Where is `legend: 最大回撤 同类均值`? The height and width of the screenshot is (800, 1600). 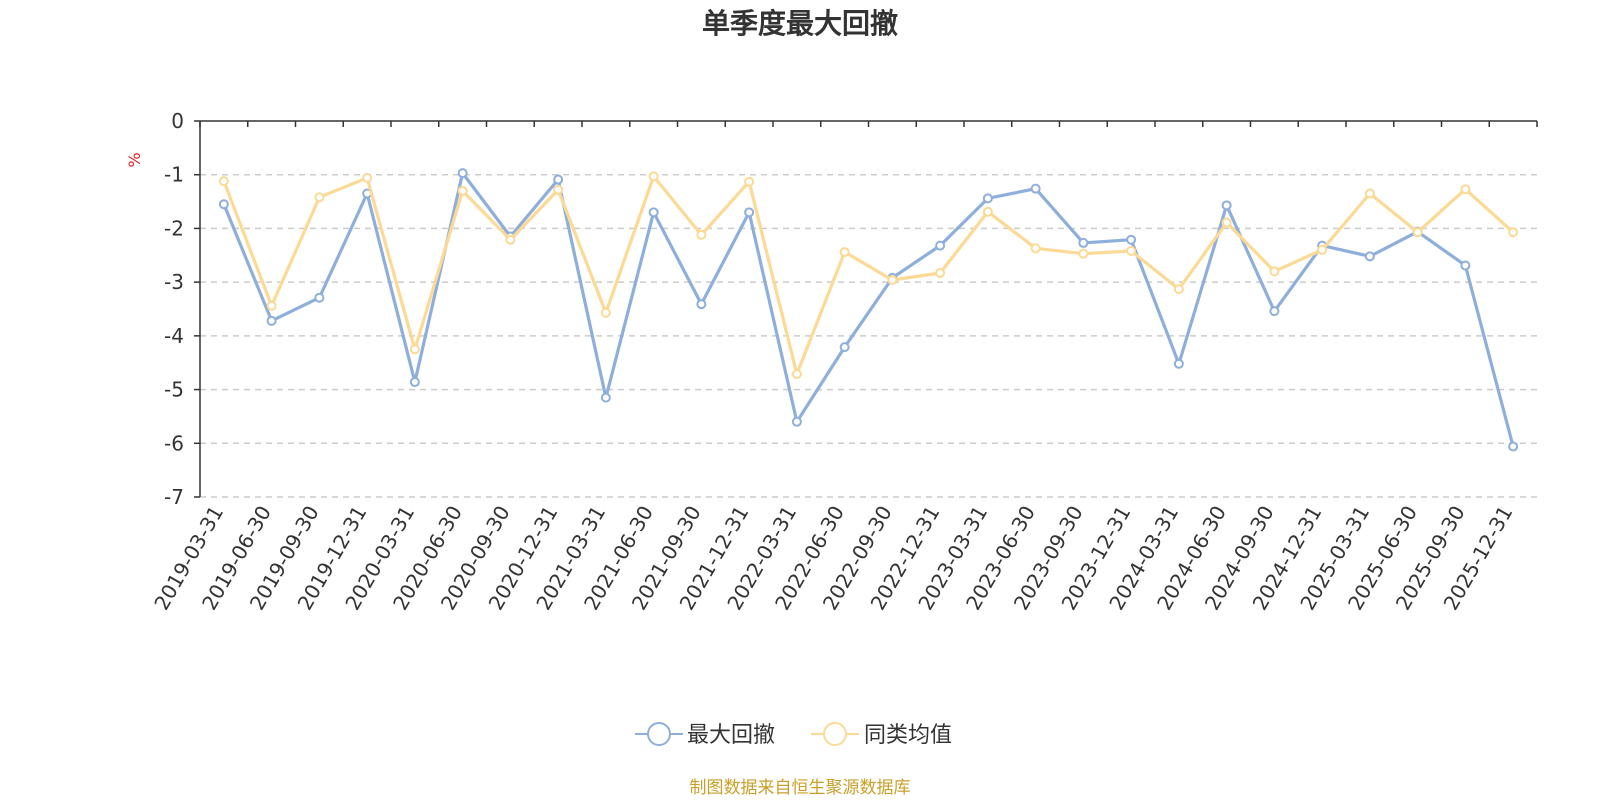 legend: 最大回撤 同类均值 is located at coordinates (793, 735).